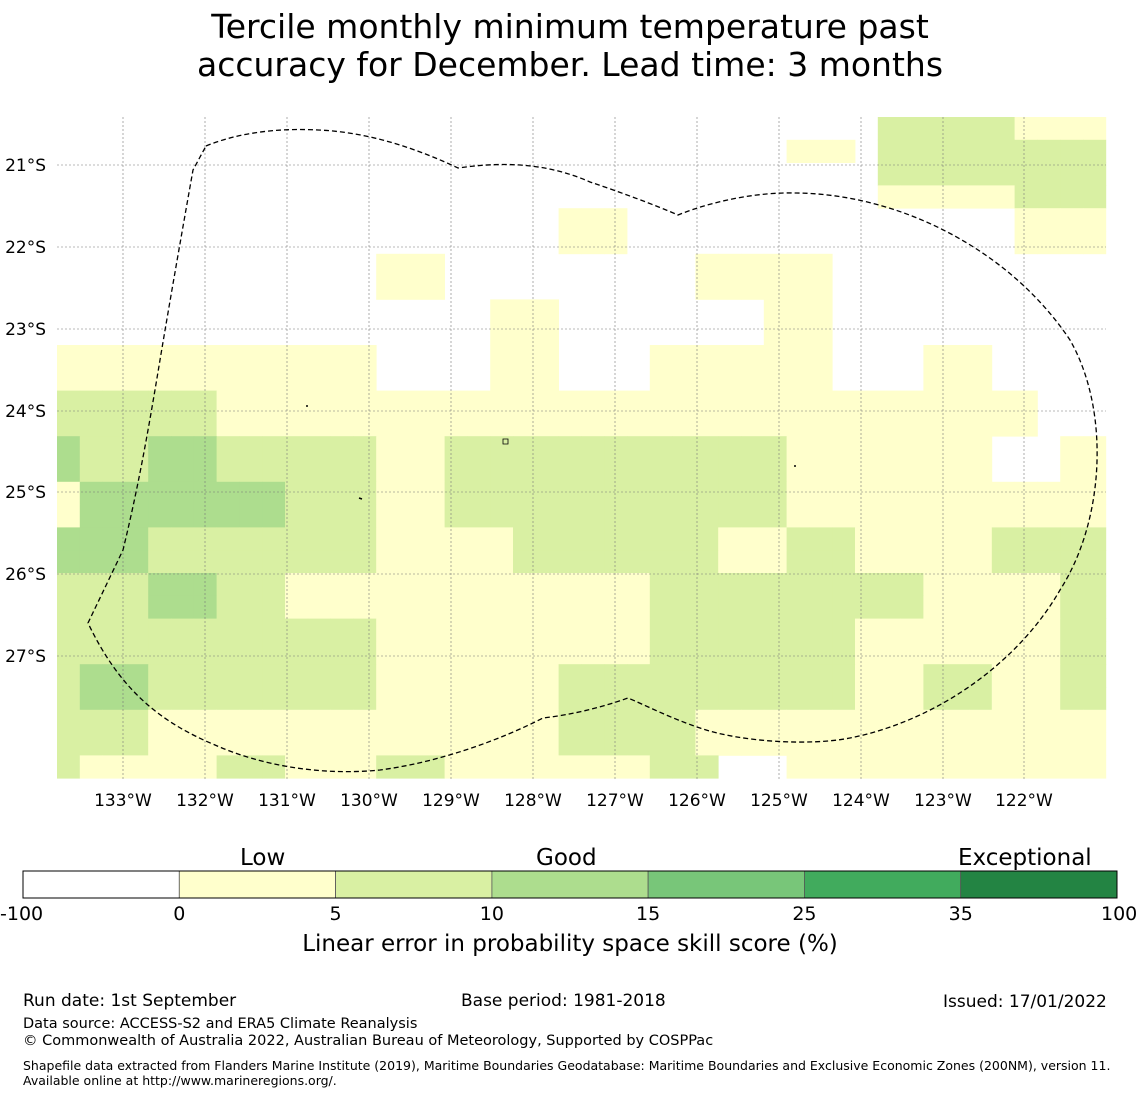 The image size is (1140, 1095). What do you see at coordinates (570, 26) in the screenshot?
I see `map-title-line-1: Tercile monthly minimum temperature past` at bounding box center [570, 26].